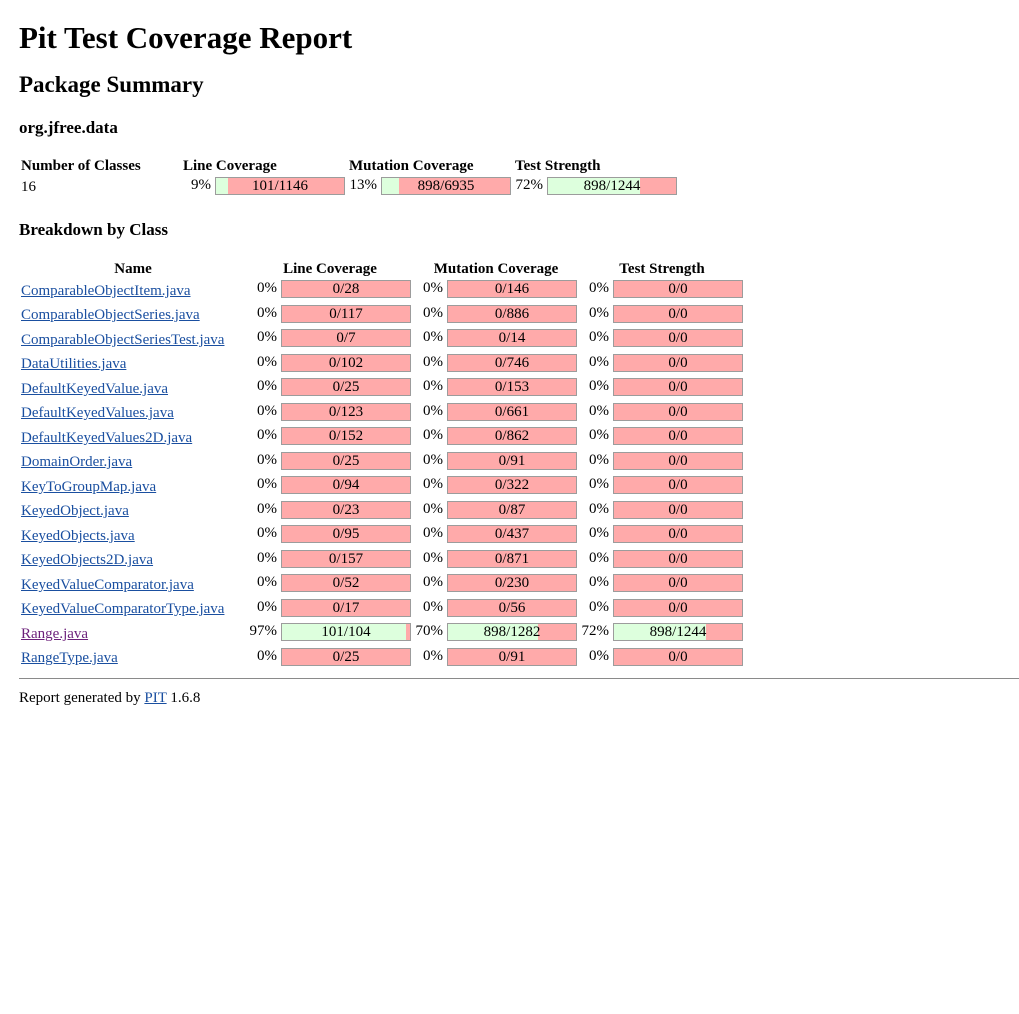 This screenshot has width=1019, height=1014. What do you see at coordinates (123, 609) in the screenshot?
I see `class-link: KeyedValueComparatorType.java` at bounding box center [123, 609].